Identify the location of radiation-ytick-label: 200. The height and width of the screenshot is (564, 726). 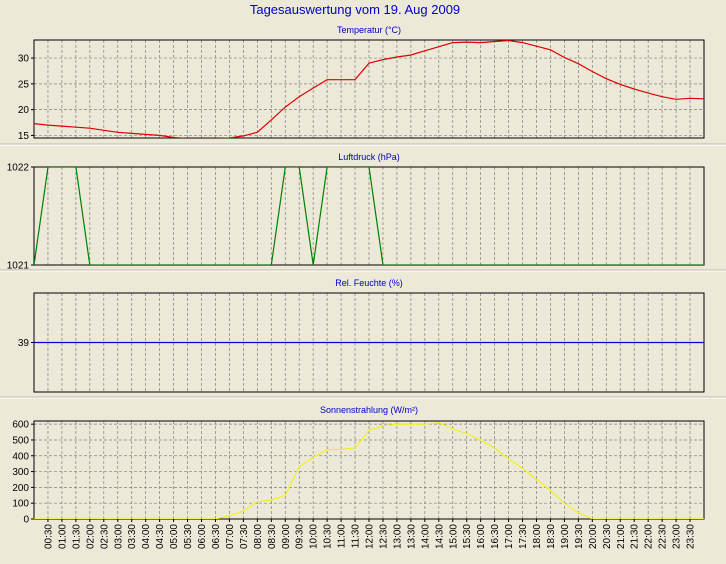
(20, 488).